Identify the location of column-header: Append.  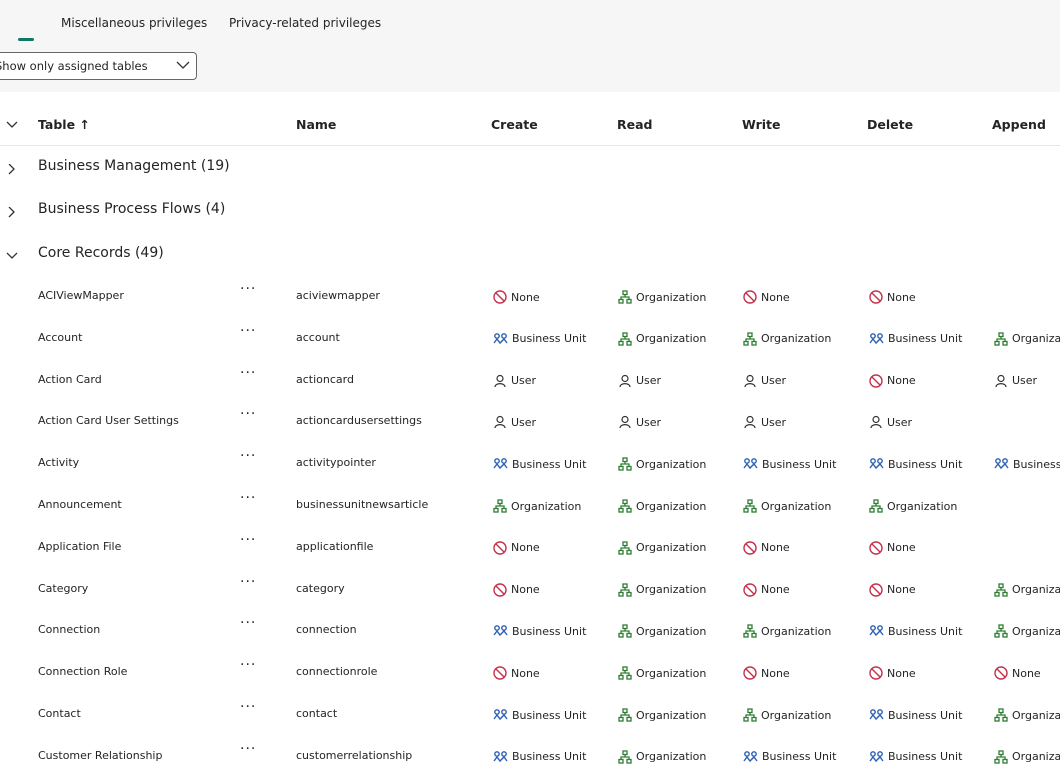
(1019, 124).